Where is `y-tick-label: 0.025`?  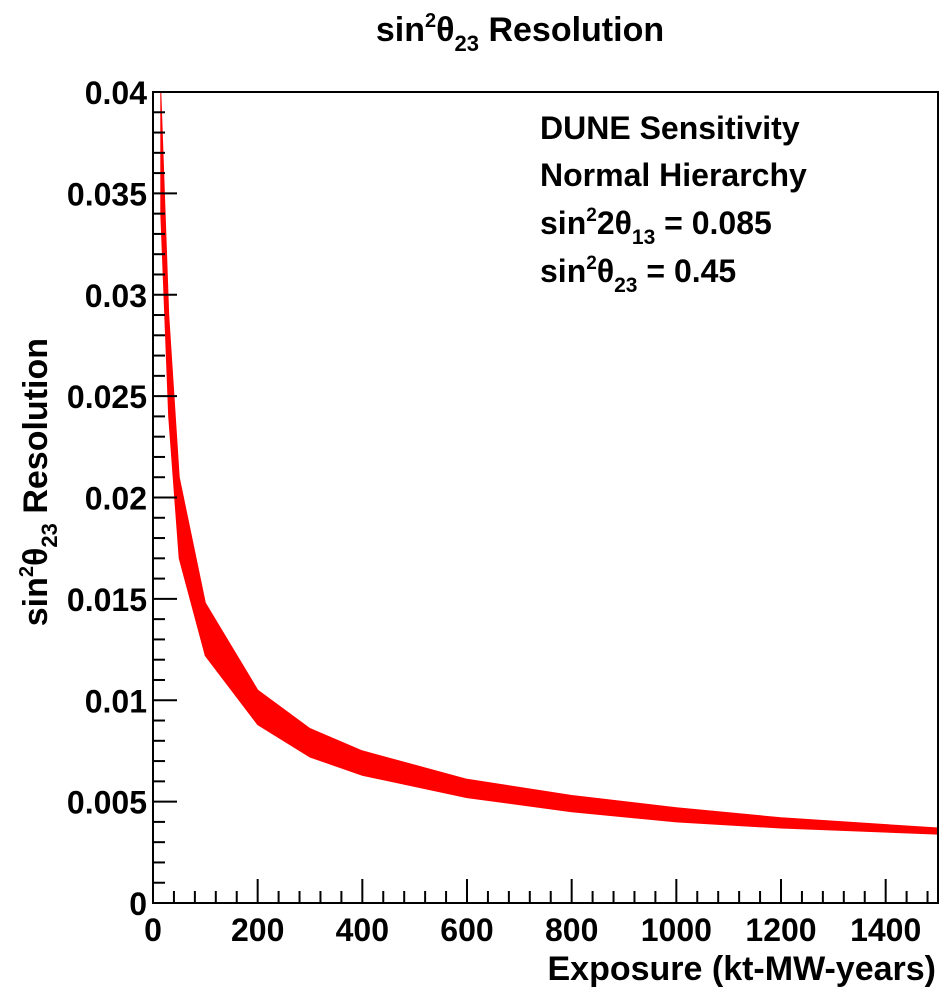
y-tick-label: 0.025 is located at coordinates (107, 397).